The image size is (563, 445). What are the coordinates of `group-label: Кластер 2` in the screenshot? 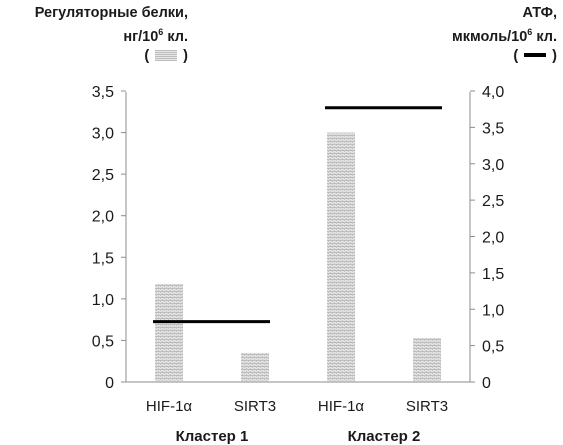 It's located at (384, 436).